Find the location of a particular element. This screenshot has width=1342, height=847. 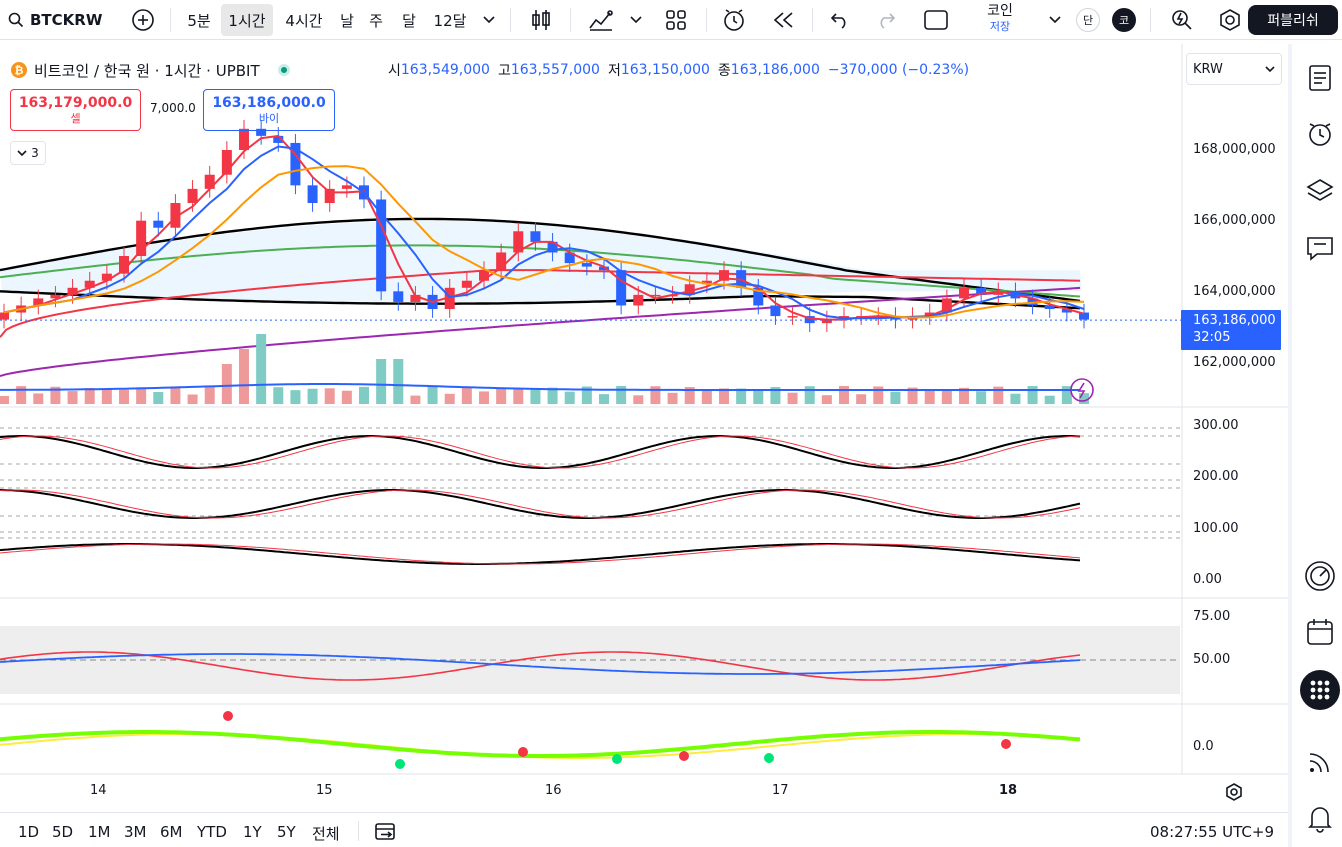

publish-button: 퍼블리쉬 is located at coordinates (1293, 20).